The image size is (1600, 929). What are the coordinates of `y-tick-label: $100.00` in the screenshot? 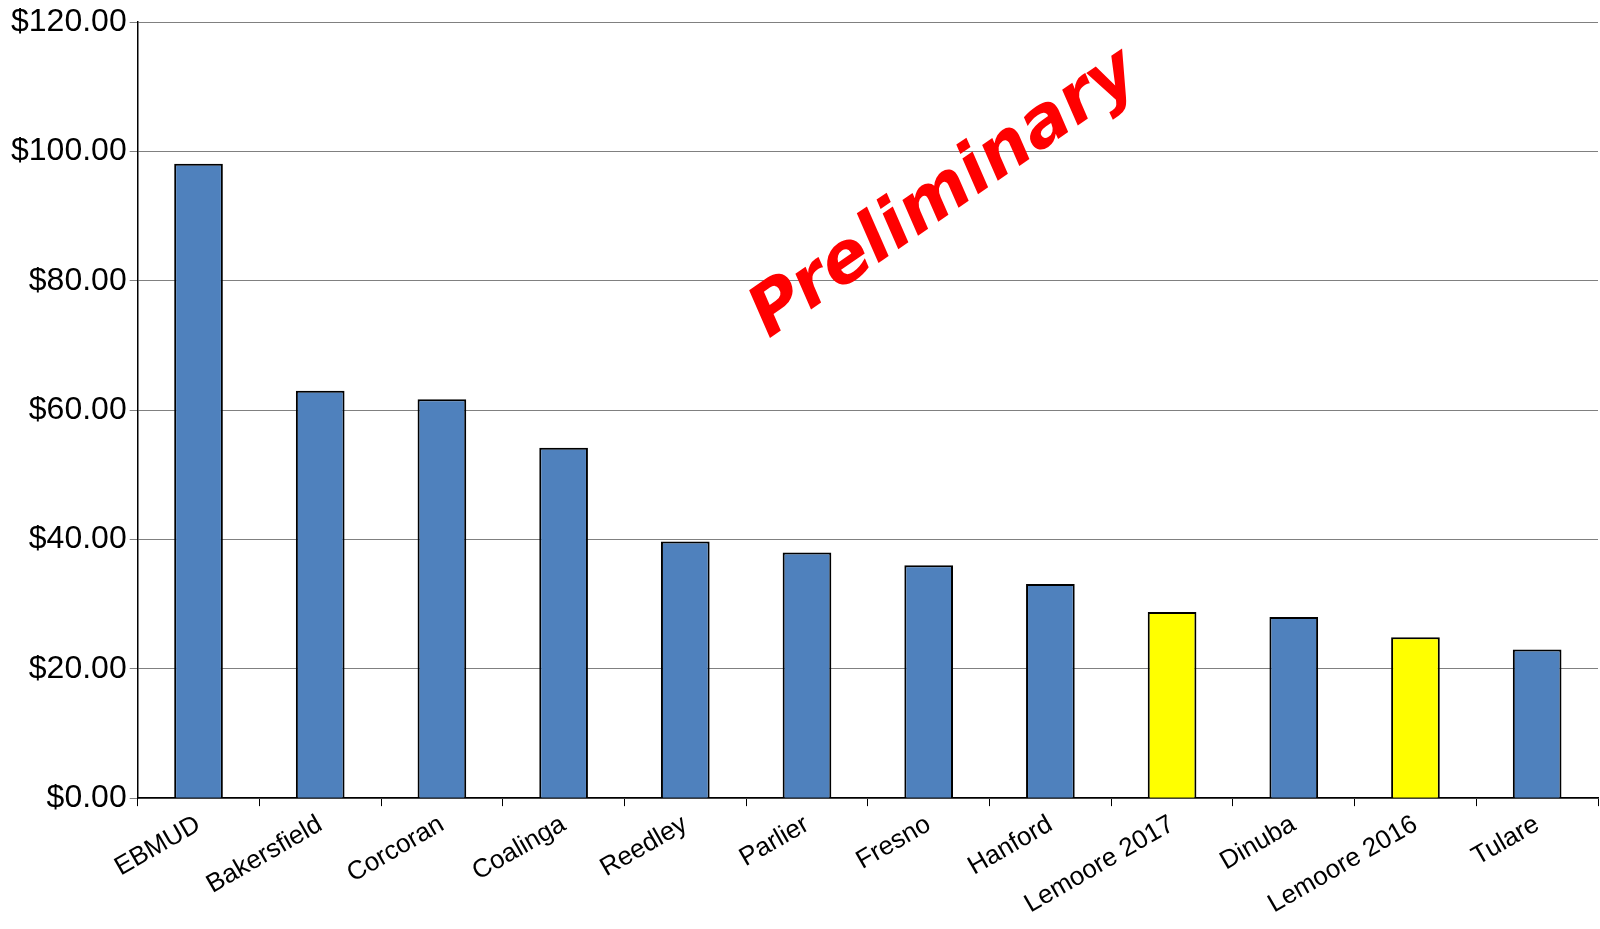 It's located at (69, 149).